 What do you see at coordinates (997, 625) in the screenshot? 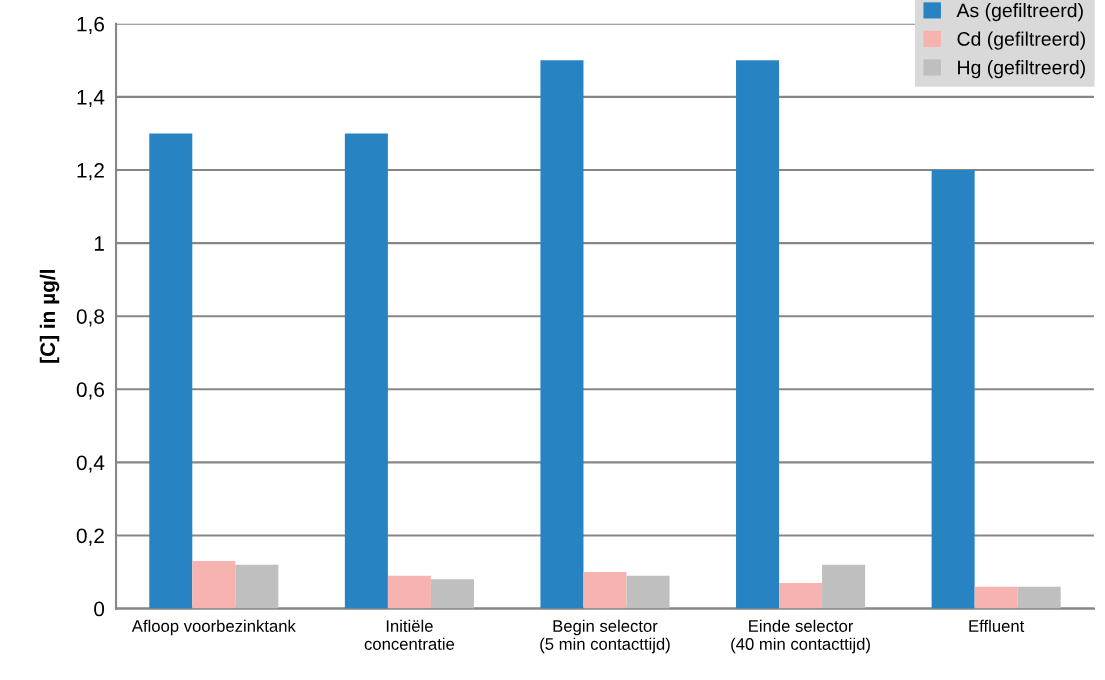
I see `x-tick-label: Effluent` at bounding box center [997, 625].